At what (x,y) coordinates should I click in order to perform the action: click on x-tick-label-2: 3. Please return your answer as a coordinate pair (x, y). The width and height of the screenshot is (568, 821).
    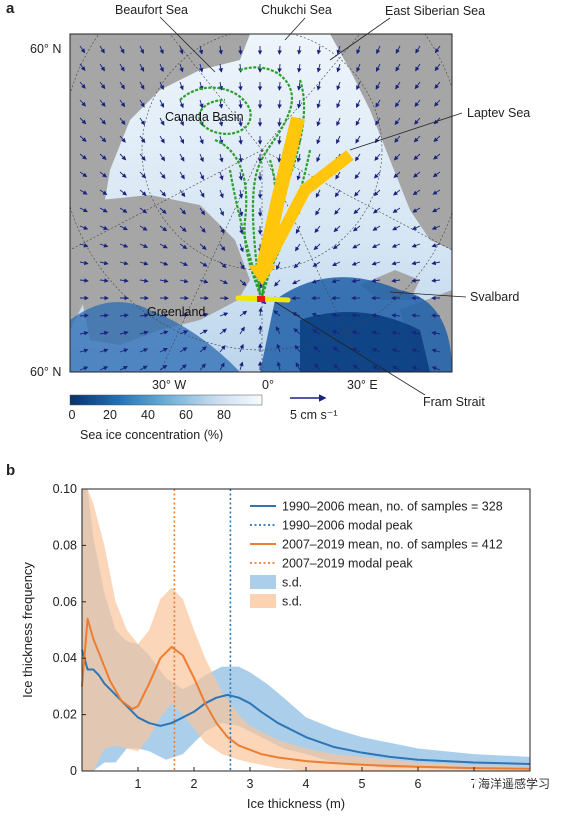
    Looking at the image, I should click on (250, 784).